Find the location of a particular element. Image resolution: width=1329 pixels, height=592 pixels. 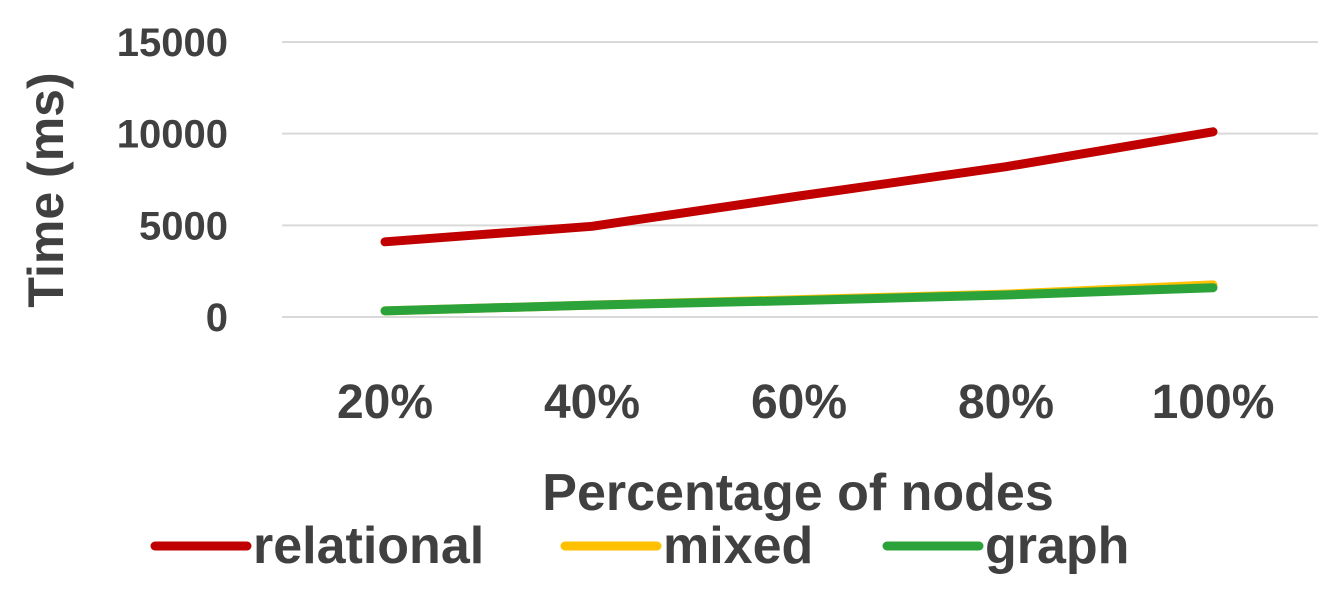

x-tick-label: 100% is located at coordinates (1213, 402).